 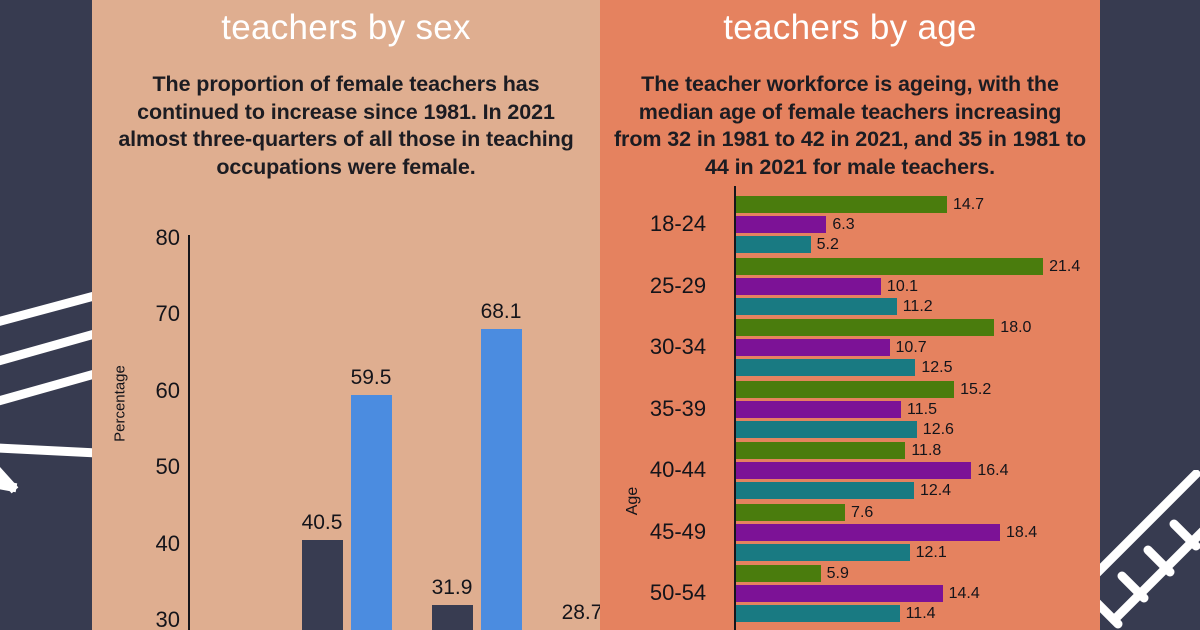 I want to click on panel-sex-title: teachers by sex, so click(x=346, y=27).